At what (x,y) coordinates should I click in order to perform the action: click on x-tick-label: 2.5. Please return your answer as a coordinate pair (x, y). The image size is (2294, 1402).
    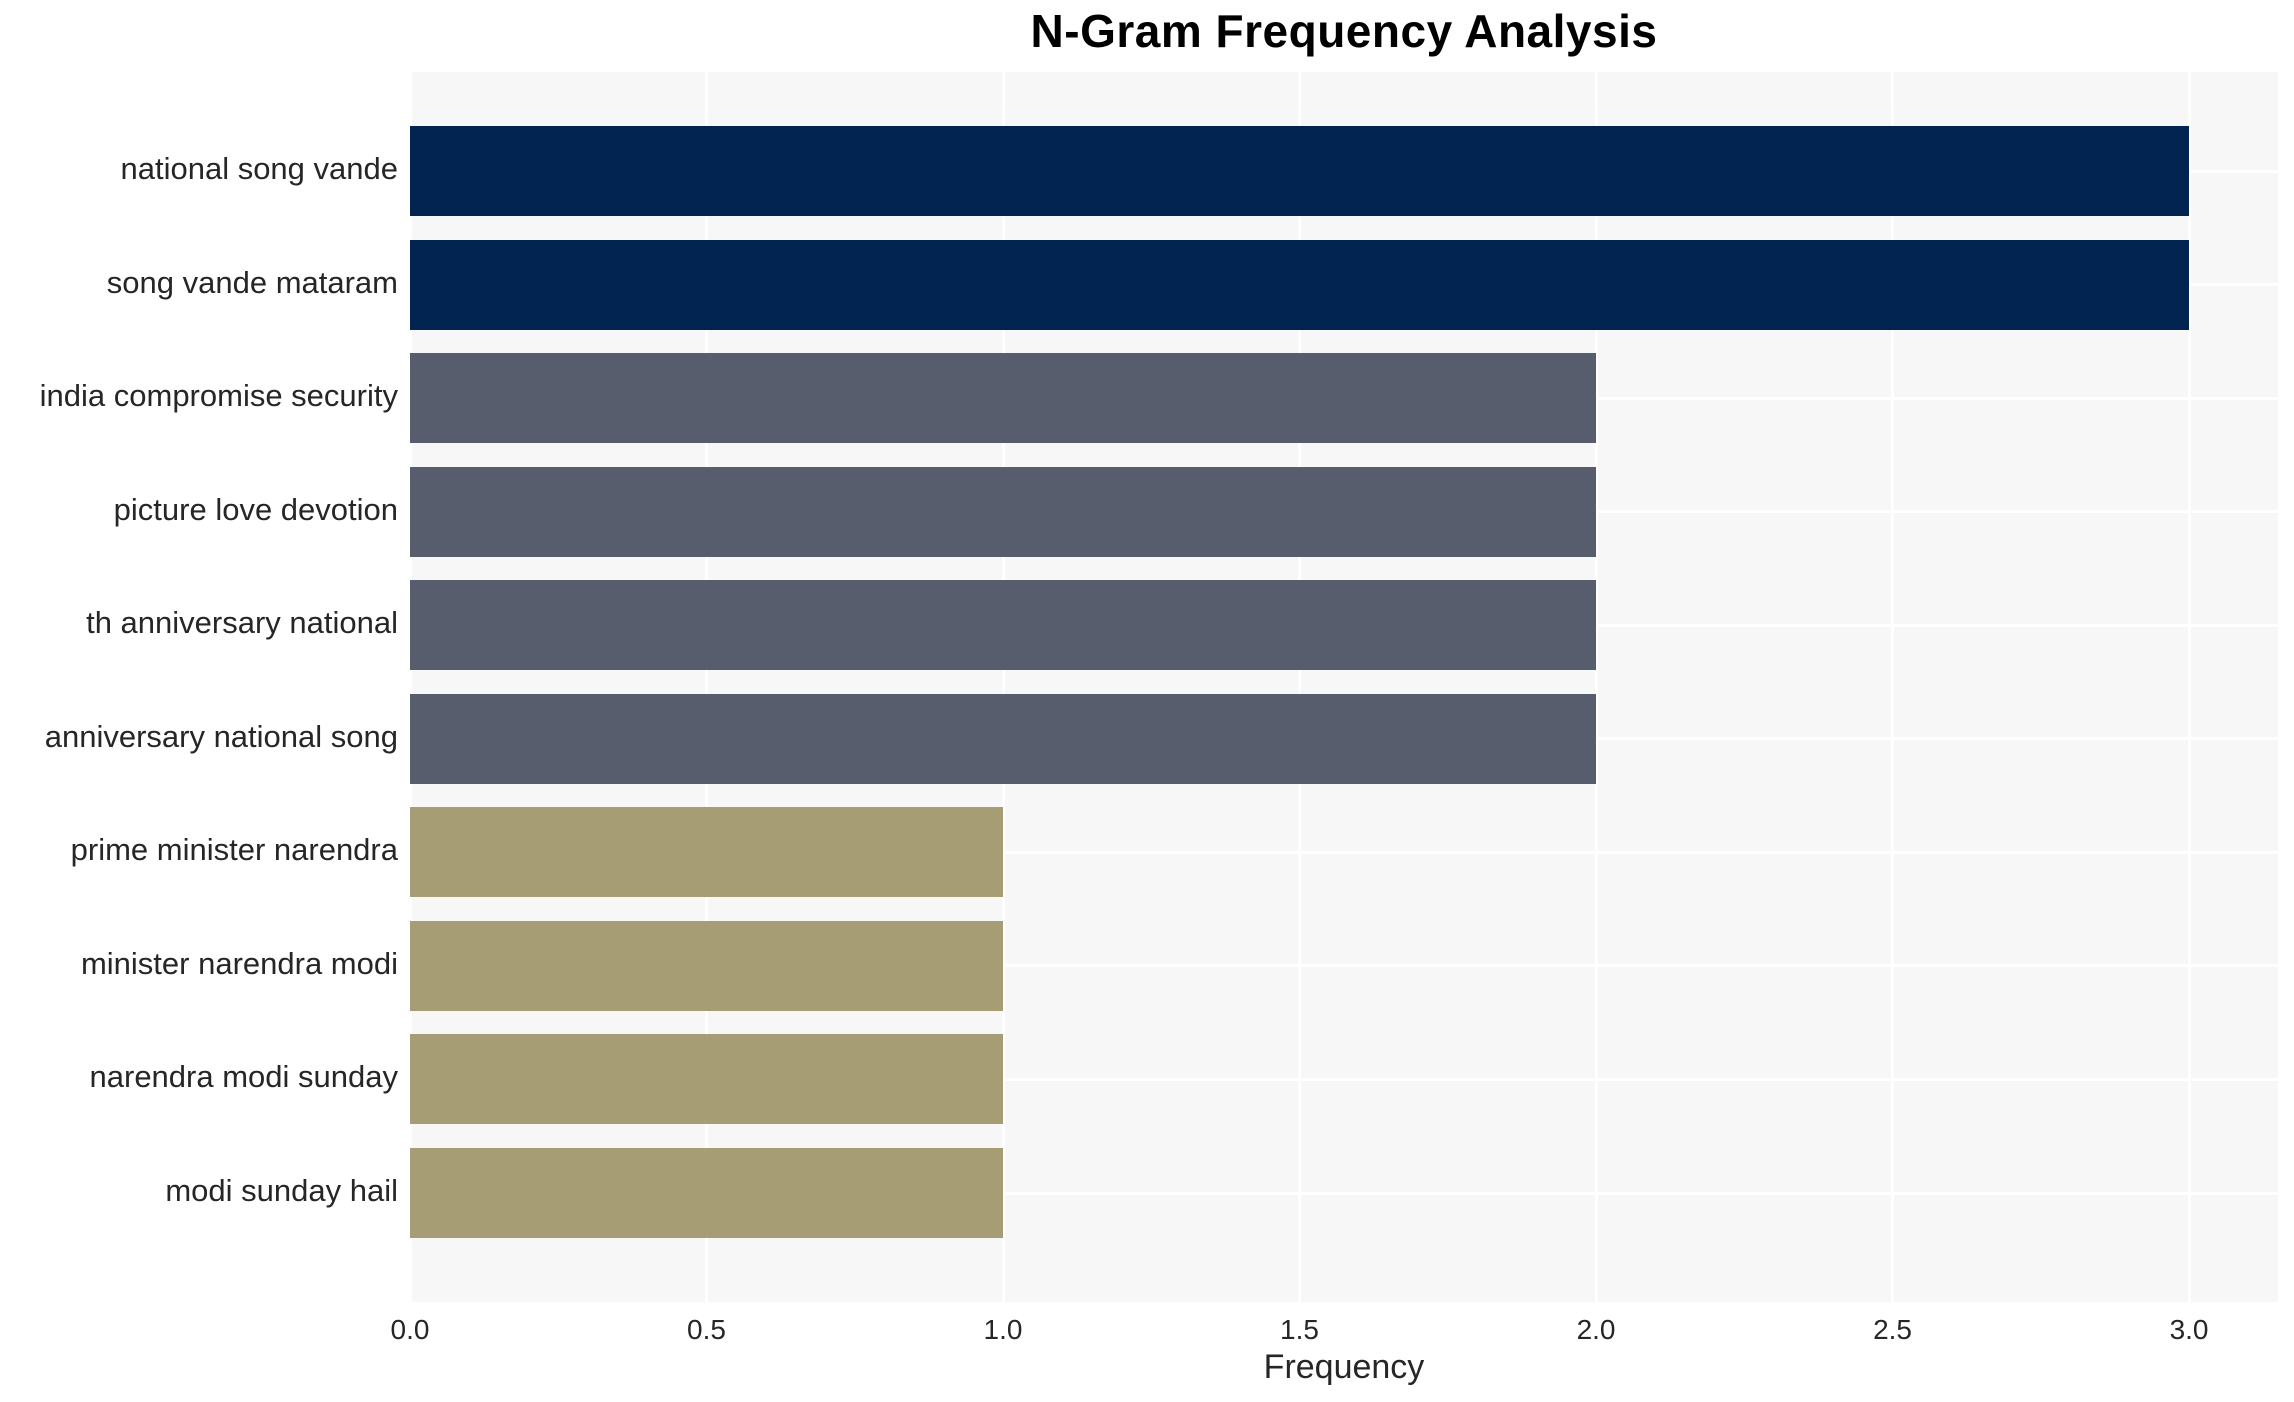
    Looking at the image, I should click on (1892, 1329).